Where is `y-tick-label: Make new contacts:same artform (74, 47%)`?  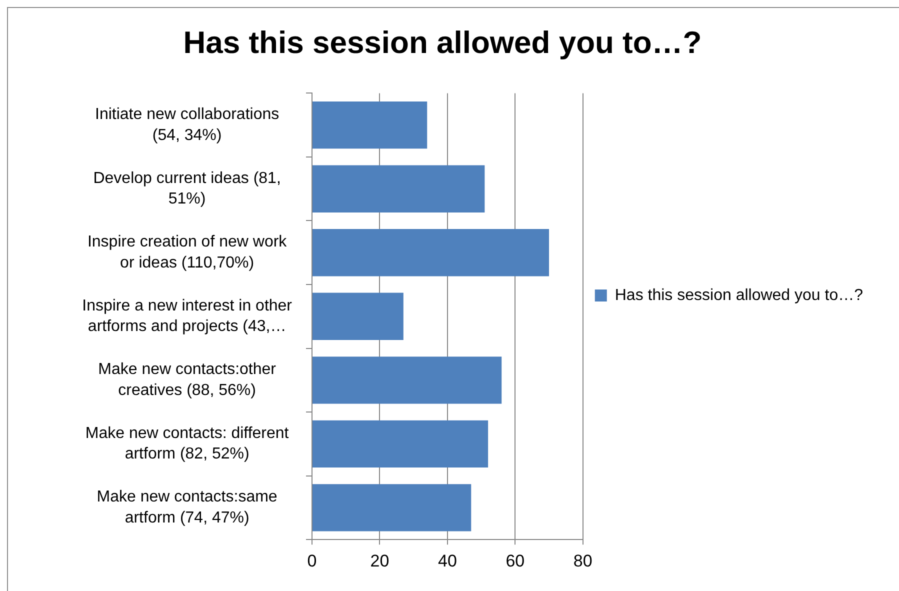 y-tick-label: Make new contacts:same artform (74, 47%) is located at coordinates (187, 507).